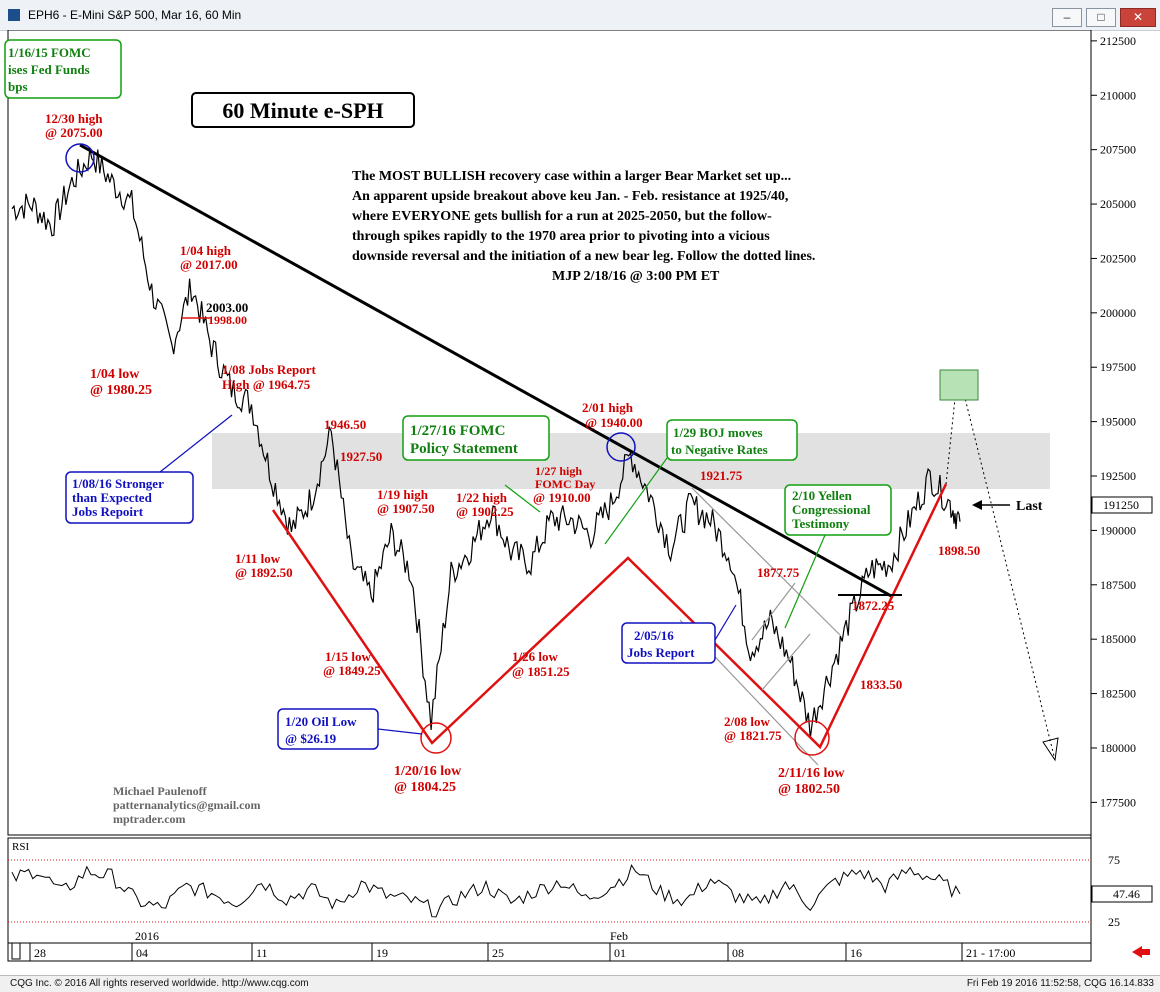 This screenshot has width=1160, height=992. Describe the element at coordinates (16, 951) in the screenshot. I see `scroll-handle` at that location.